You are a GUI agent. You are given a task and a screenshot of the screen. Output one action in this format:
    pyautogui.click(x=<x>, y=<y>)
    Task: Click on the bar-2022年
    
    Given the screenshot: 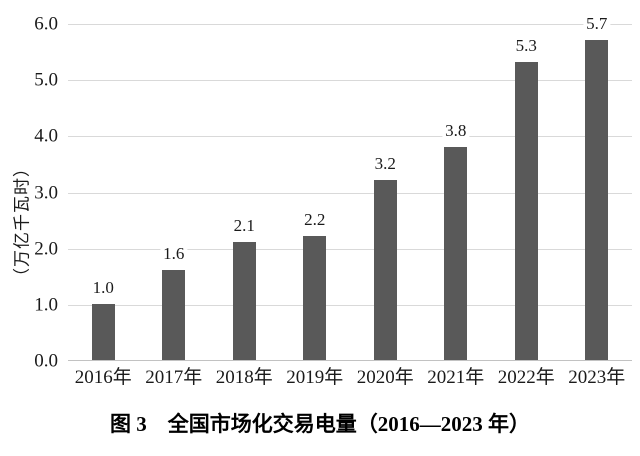 What is the action you would take?
    pyautogui.click(x=526, y=211)
    